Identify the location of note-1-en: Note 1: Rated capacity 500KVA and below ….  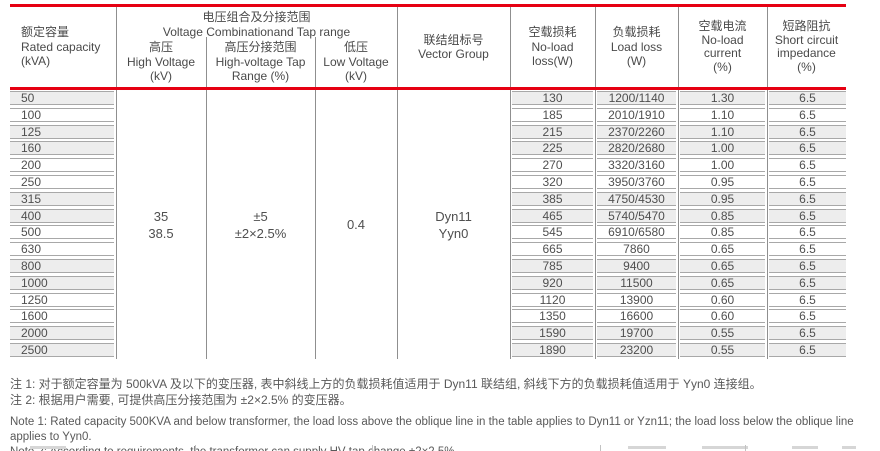
(432, 429).